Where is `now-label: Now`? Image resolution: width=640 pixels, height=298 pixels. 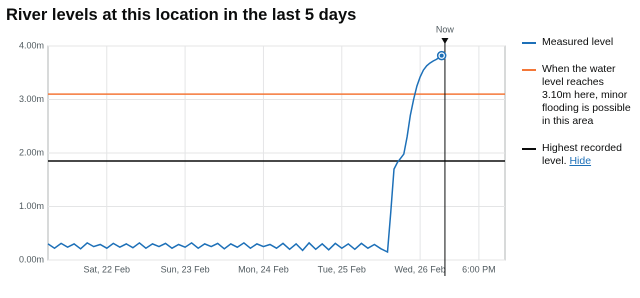 now-label: Now is located at coordinates (445, 29).